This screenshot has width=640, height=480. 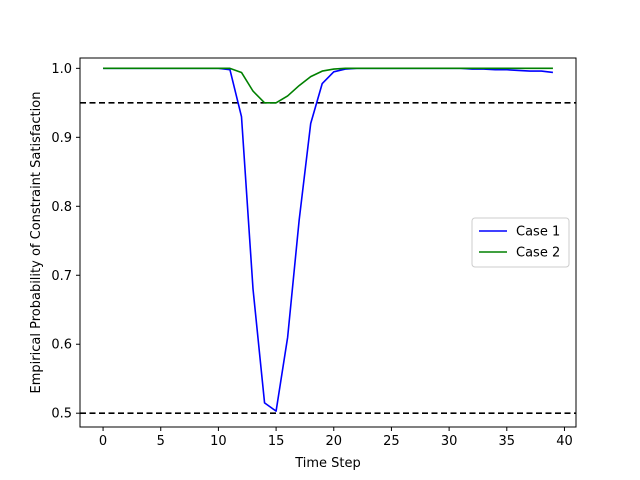 I want to click on x-axis-label: Time Step, so click(x=327, y=463).